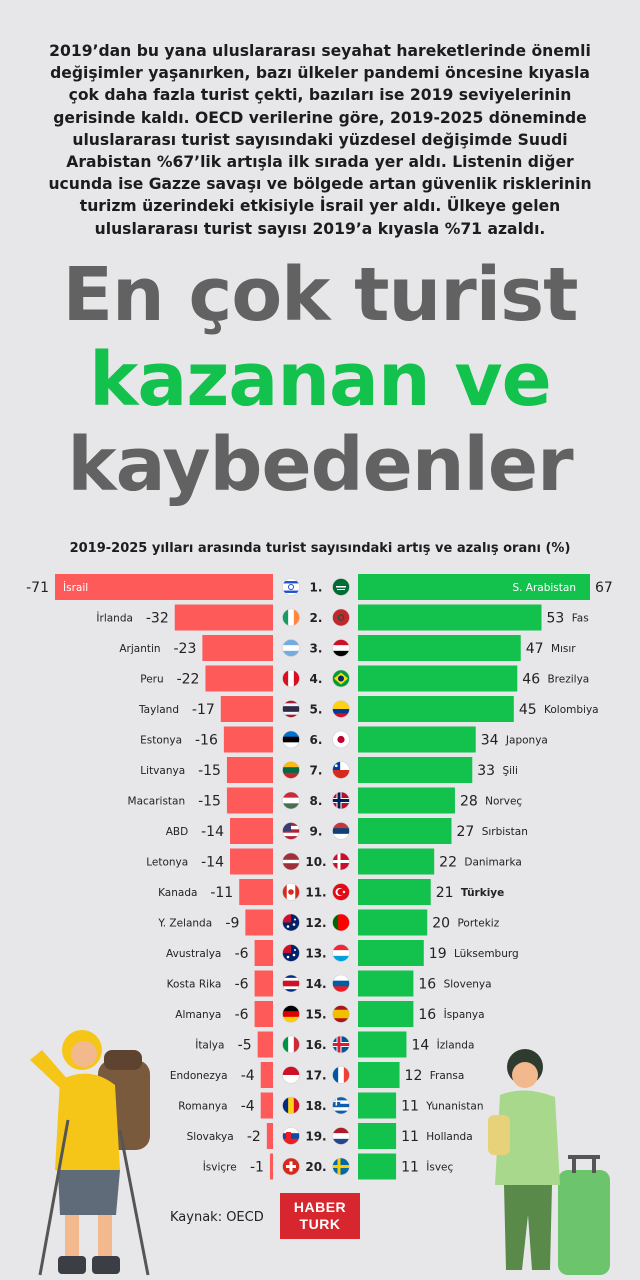  Describe the element at coordinates (194, 985) in the screenshot. I see `loss-country-label-14: Kosta Rika` at that location.